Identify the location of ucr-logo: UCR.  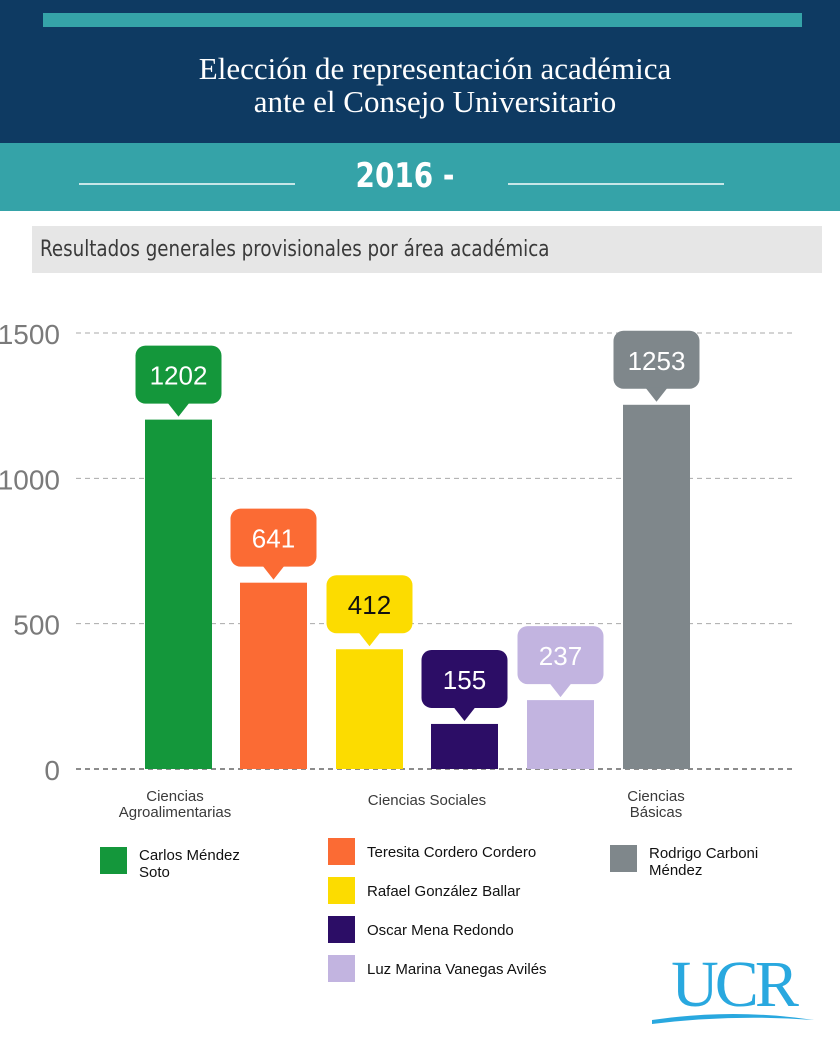
(733, 990).